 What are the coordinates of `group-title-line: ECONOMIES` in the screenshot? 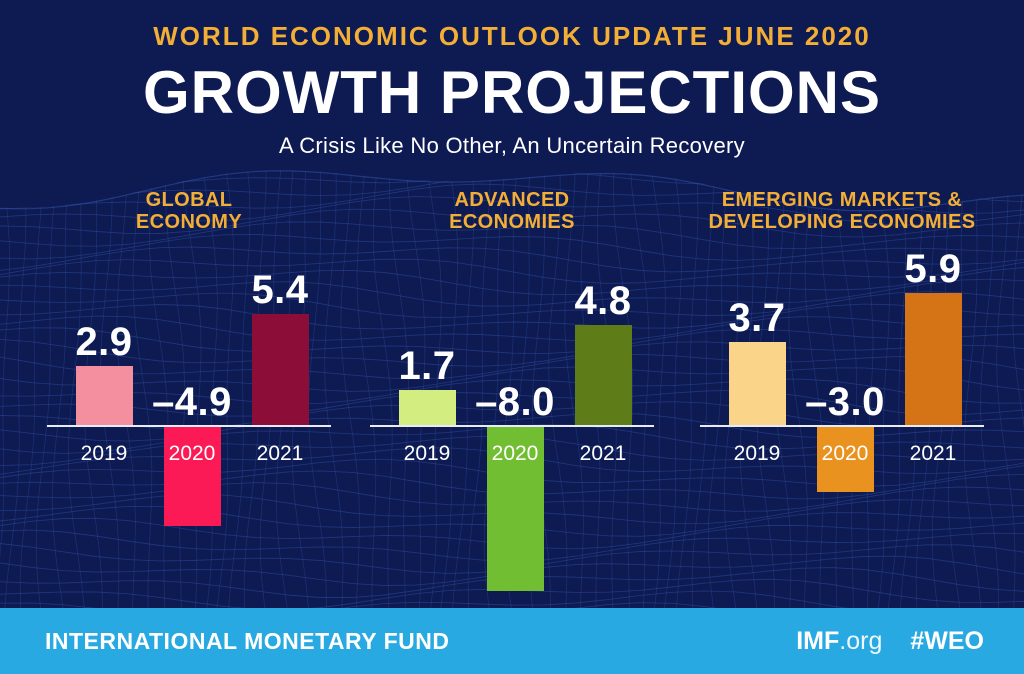 It's located at (512, 222).